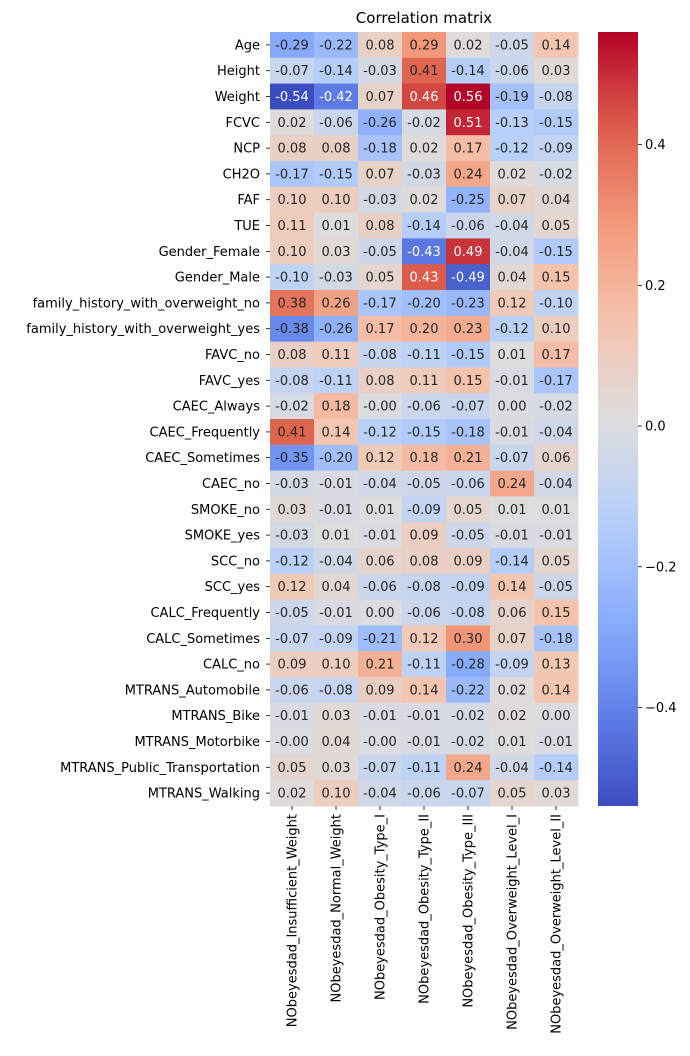 The width and height of the screenshot is (690, 1056). I want to click on colorbar-bar, so click(618, 419).